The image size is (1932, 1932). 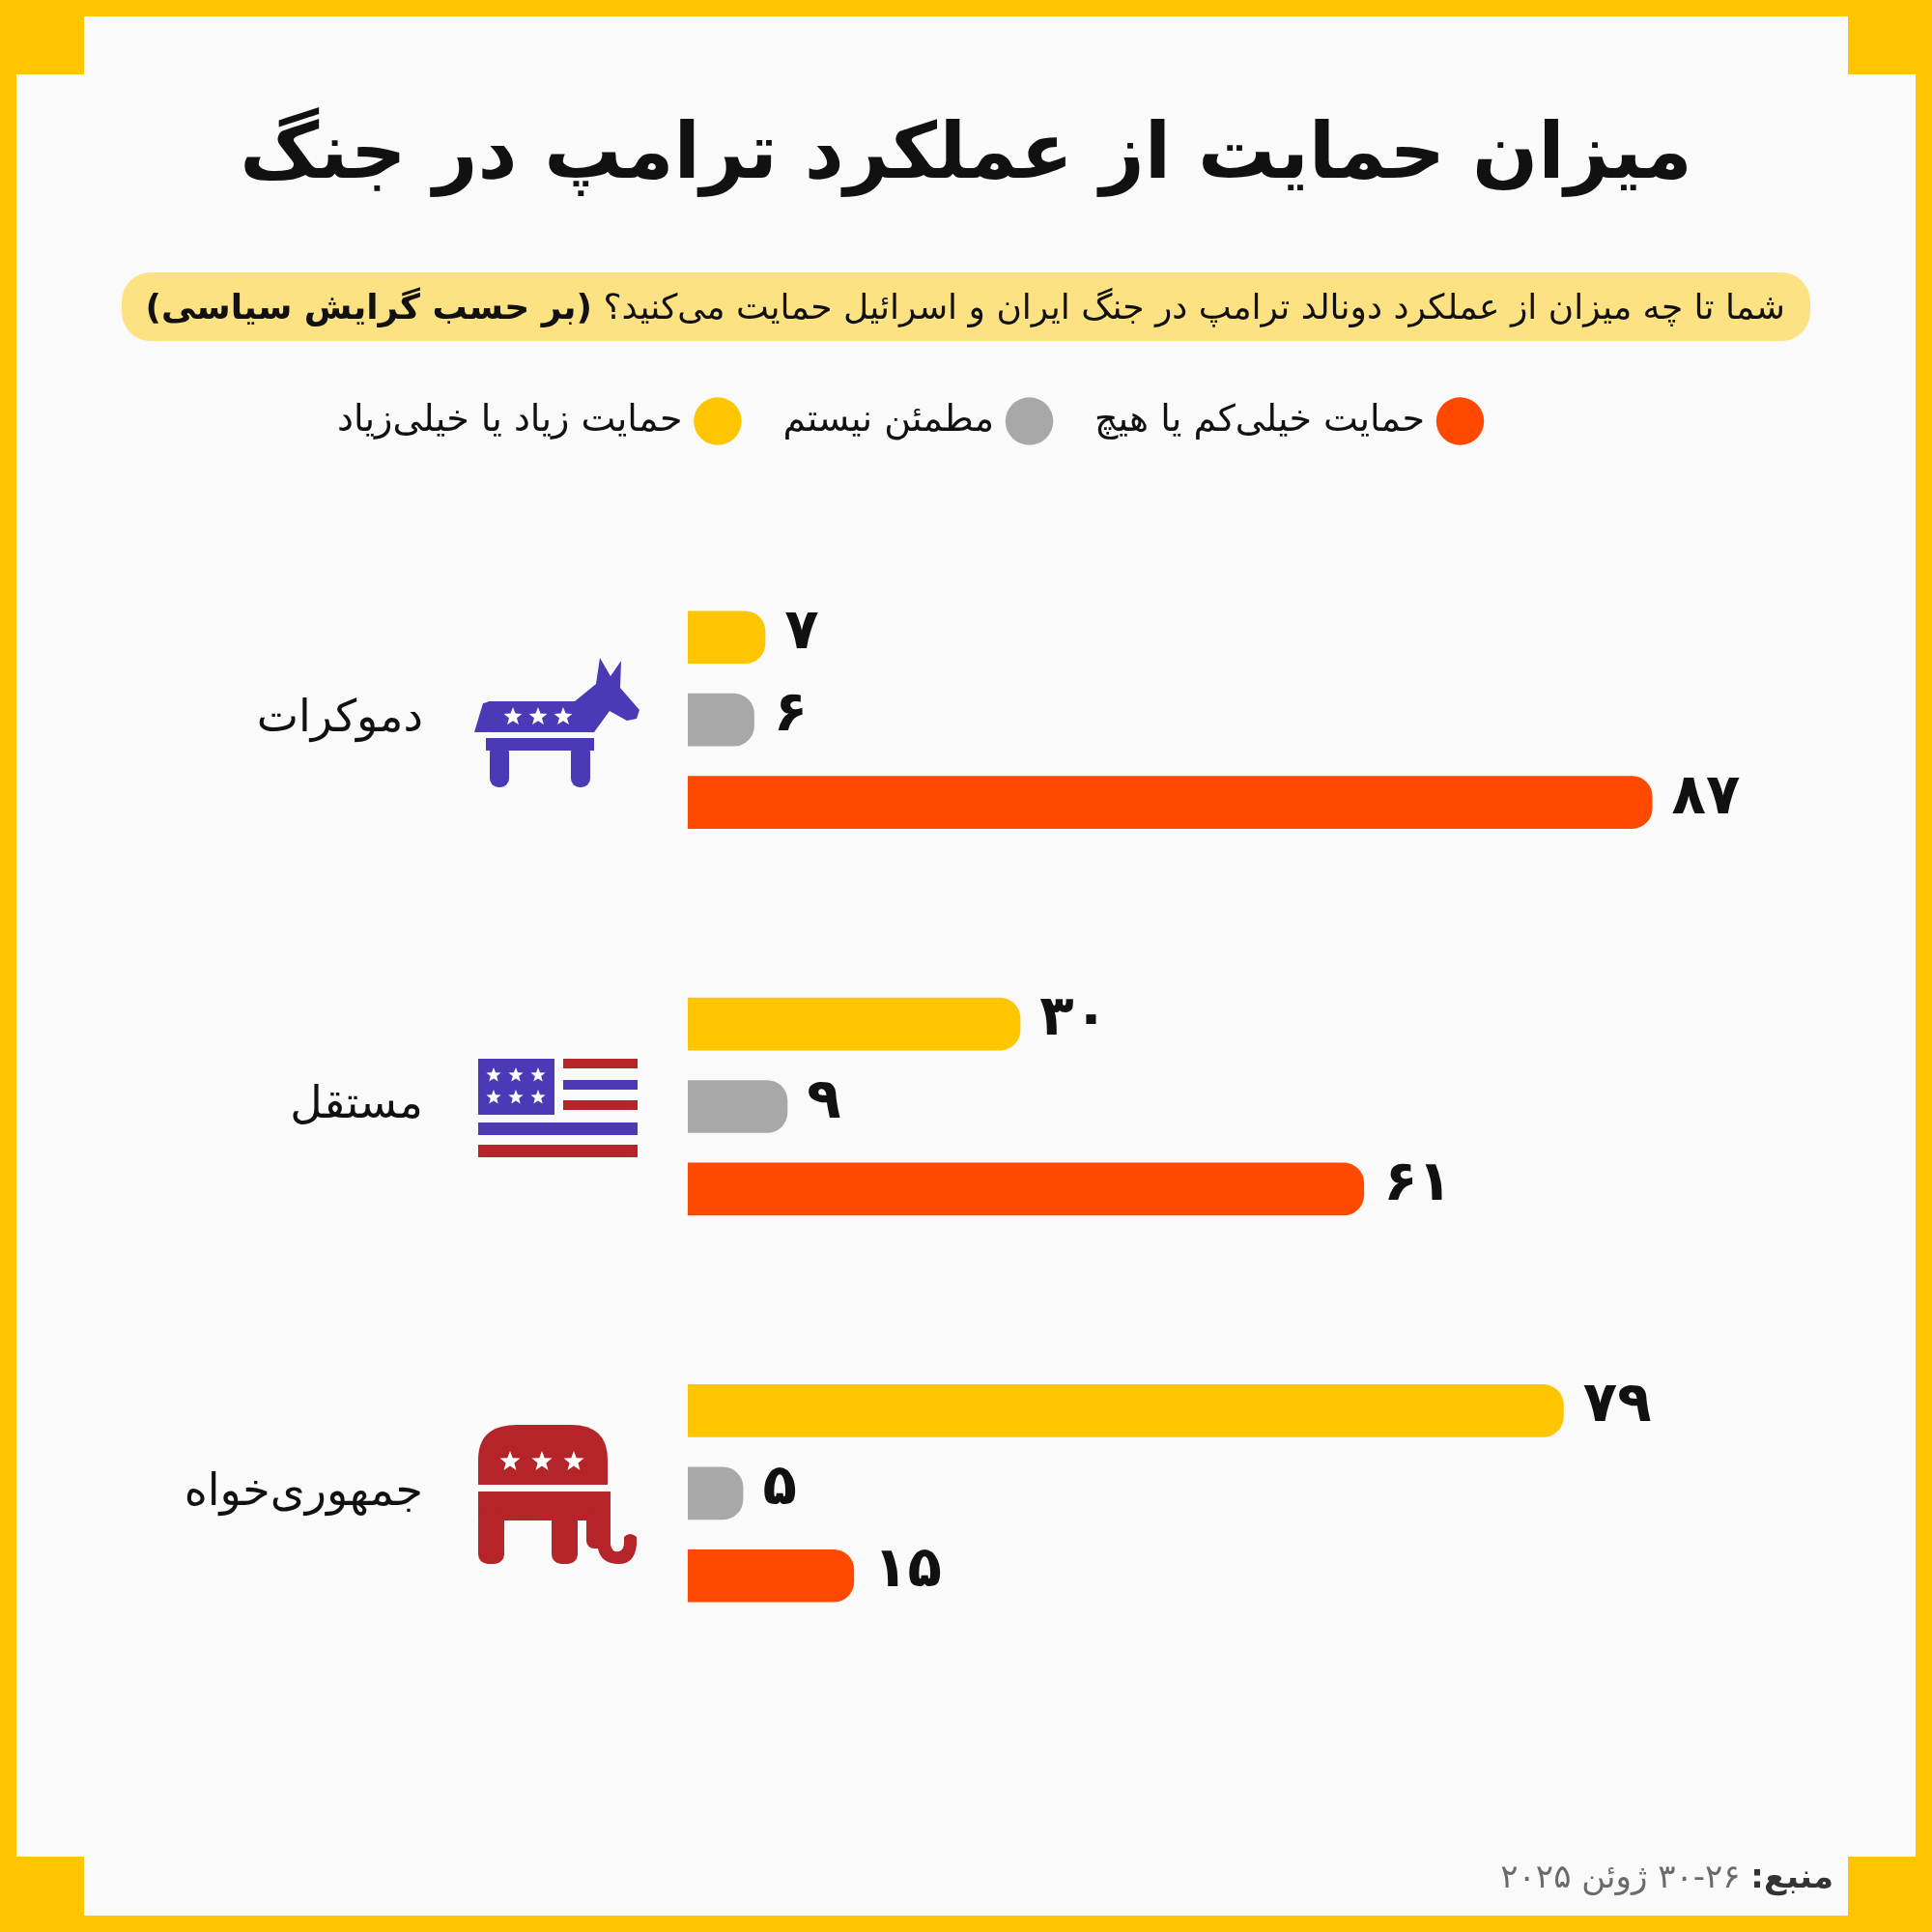 What do you see at coordinates (965, 307) in the screenshot?
I see `chart-subtitle: شما تا چه میزان از عملکرد دونالد ترامپ در جنگ ایران و اسرائیل حمایت می‌کنید؟ (بر حسب گرایش سیاسی)` at bounding box center [965, 307].